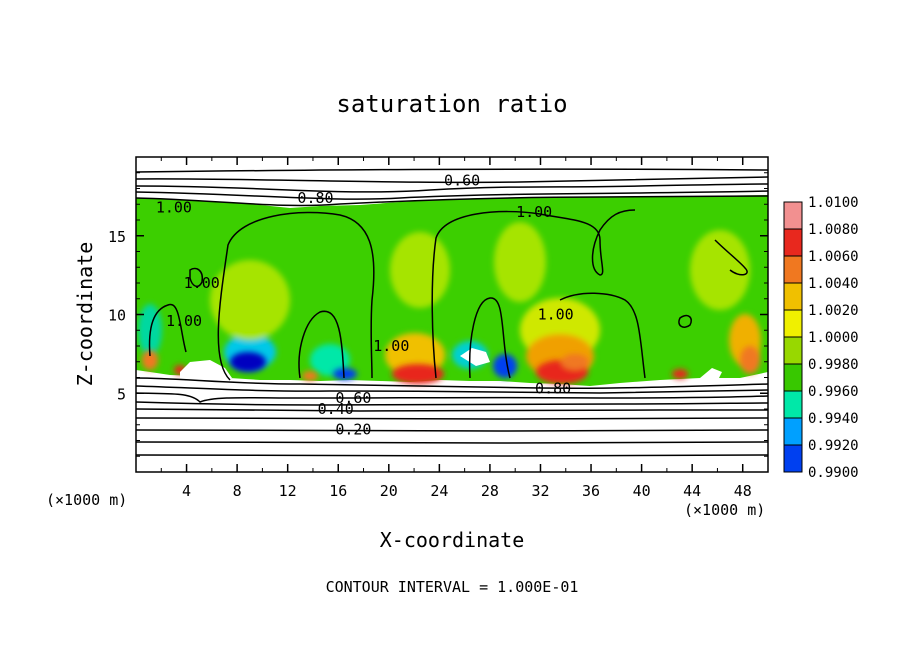 The image size is (904, 654). I want to click on y-tick-label: 15, so click(117, 237).